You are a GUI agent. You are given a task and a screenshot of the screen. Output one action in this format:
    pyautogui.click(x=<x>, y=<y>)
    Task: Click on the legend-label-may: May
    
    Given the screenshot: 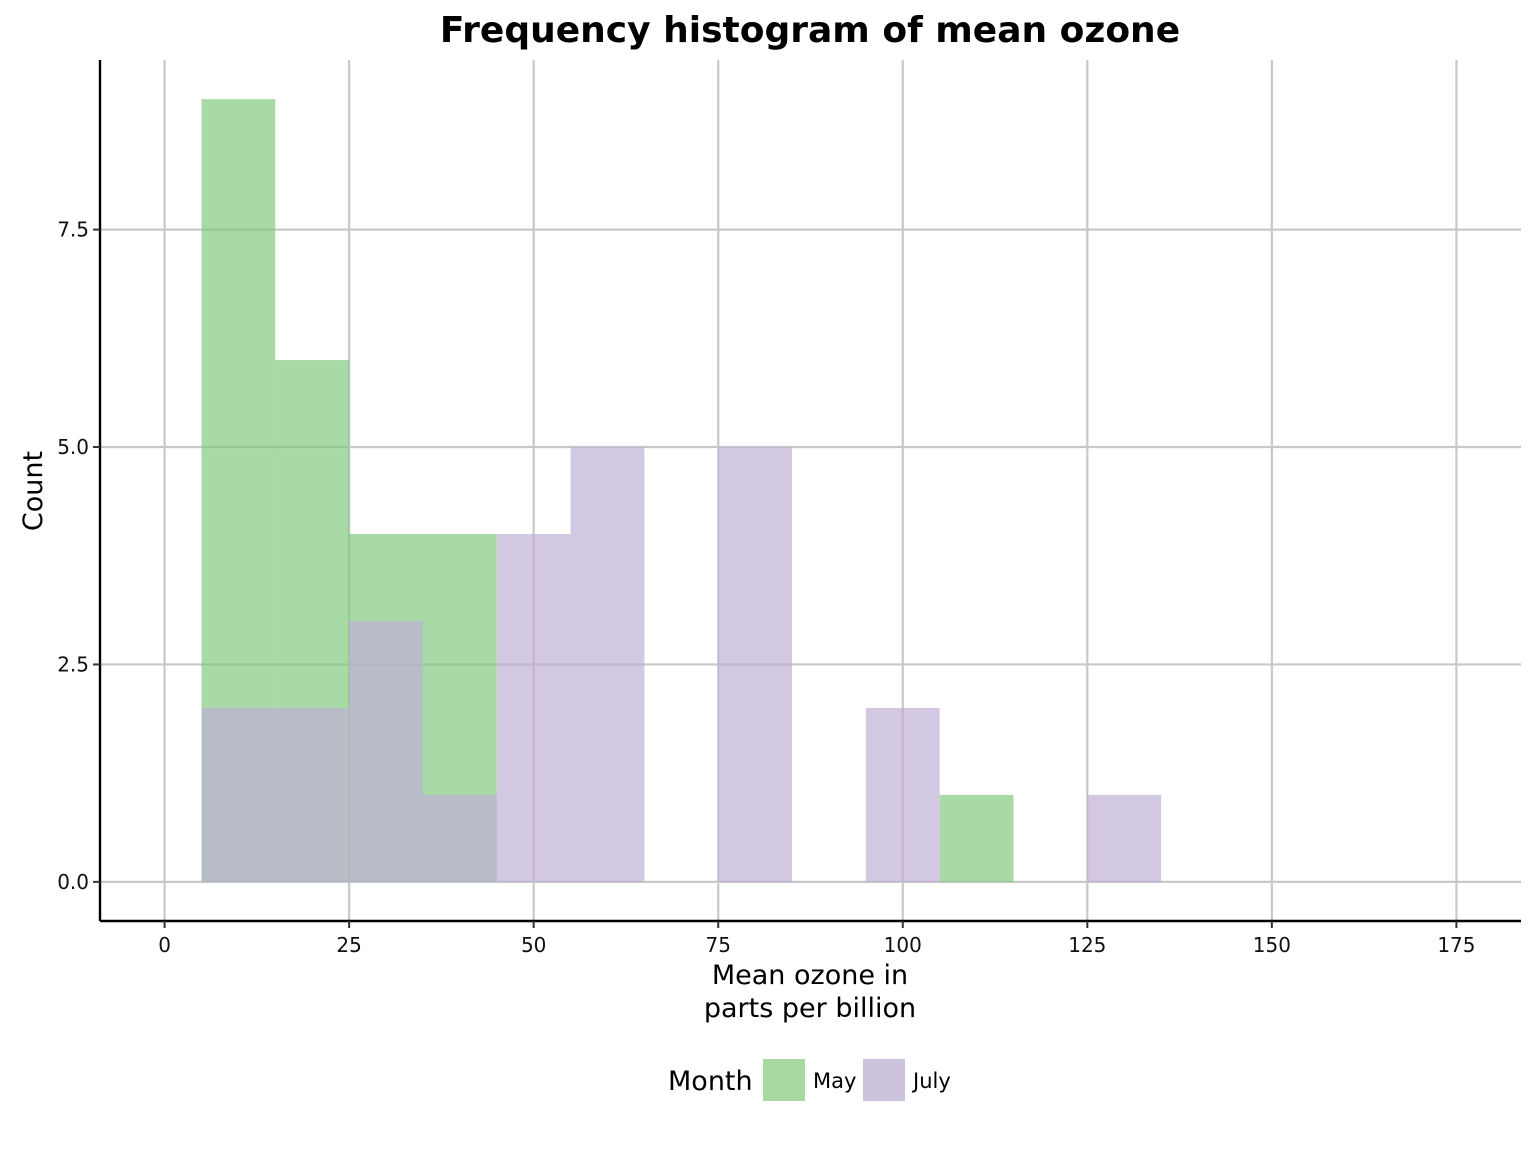 What is the action you would take?
    pyautogui.click(x=834, y=1081)
    